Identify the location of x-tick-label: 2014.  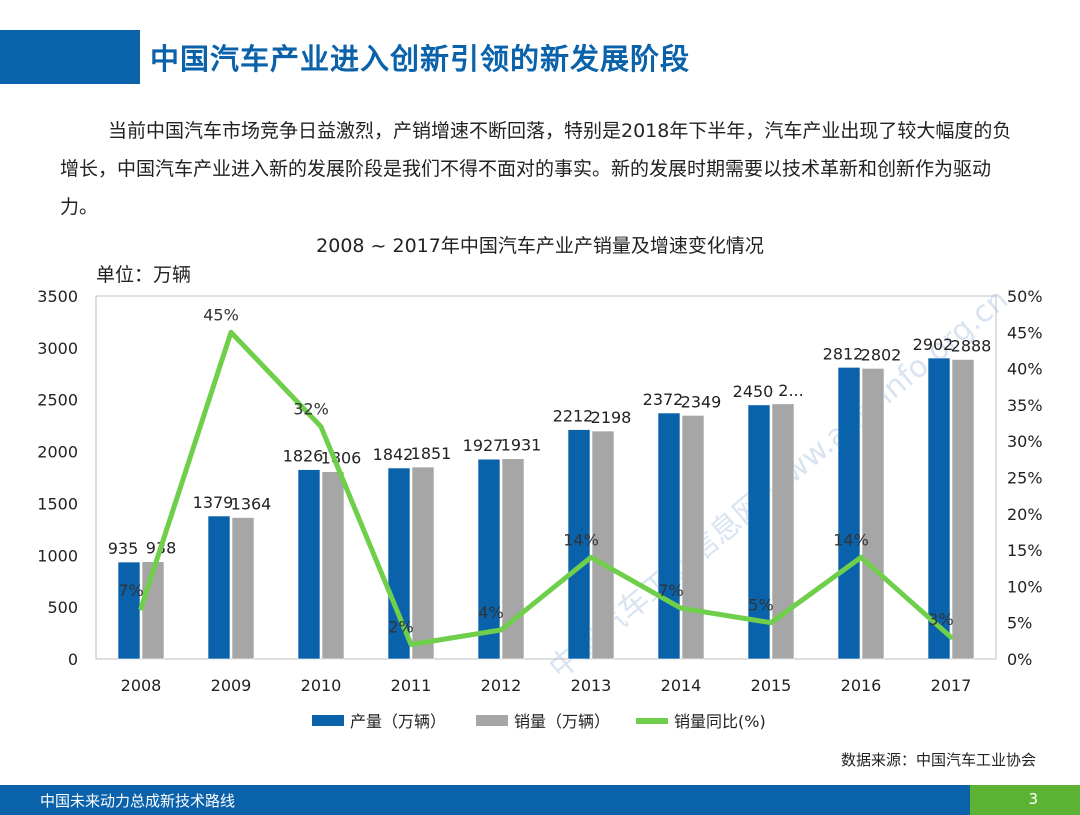
(681, 685).